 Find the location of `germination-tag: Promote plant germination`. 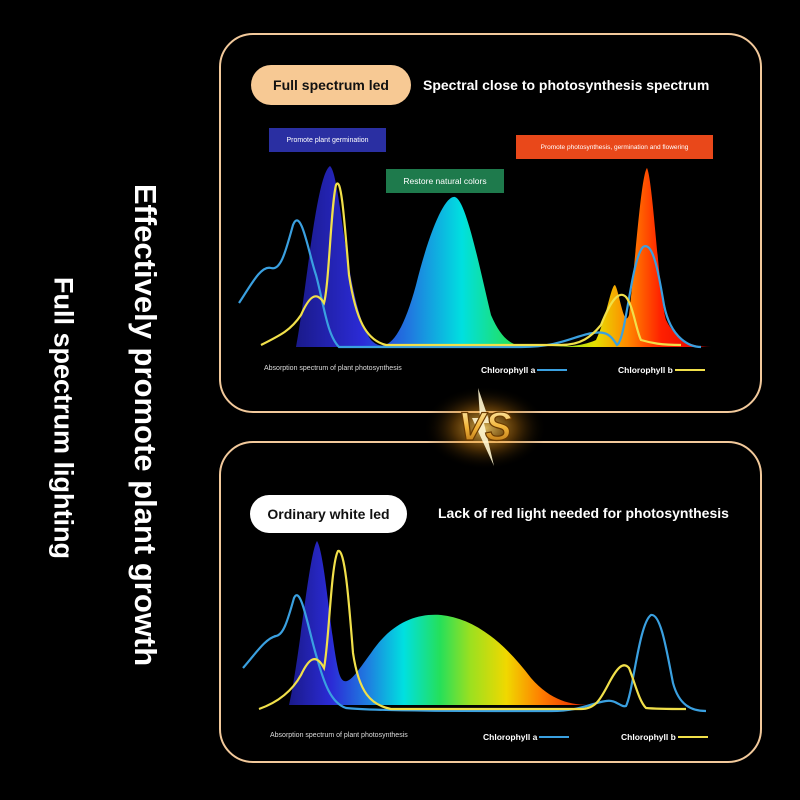

germination-tag: Promote plant germination is located at coordinates (327, 140).